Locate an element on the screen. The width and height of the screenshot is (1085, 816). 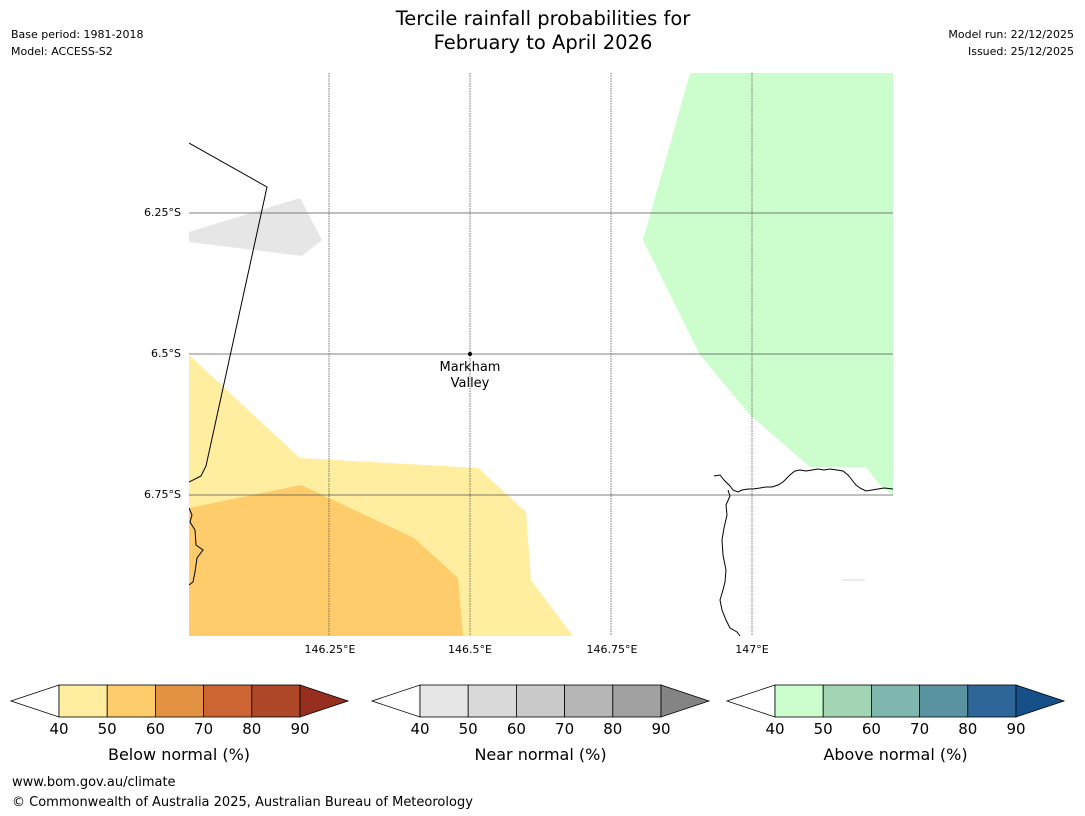
colorbar-above-tick-70: 70 is located at coordinates (920, 729).